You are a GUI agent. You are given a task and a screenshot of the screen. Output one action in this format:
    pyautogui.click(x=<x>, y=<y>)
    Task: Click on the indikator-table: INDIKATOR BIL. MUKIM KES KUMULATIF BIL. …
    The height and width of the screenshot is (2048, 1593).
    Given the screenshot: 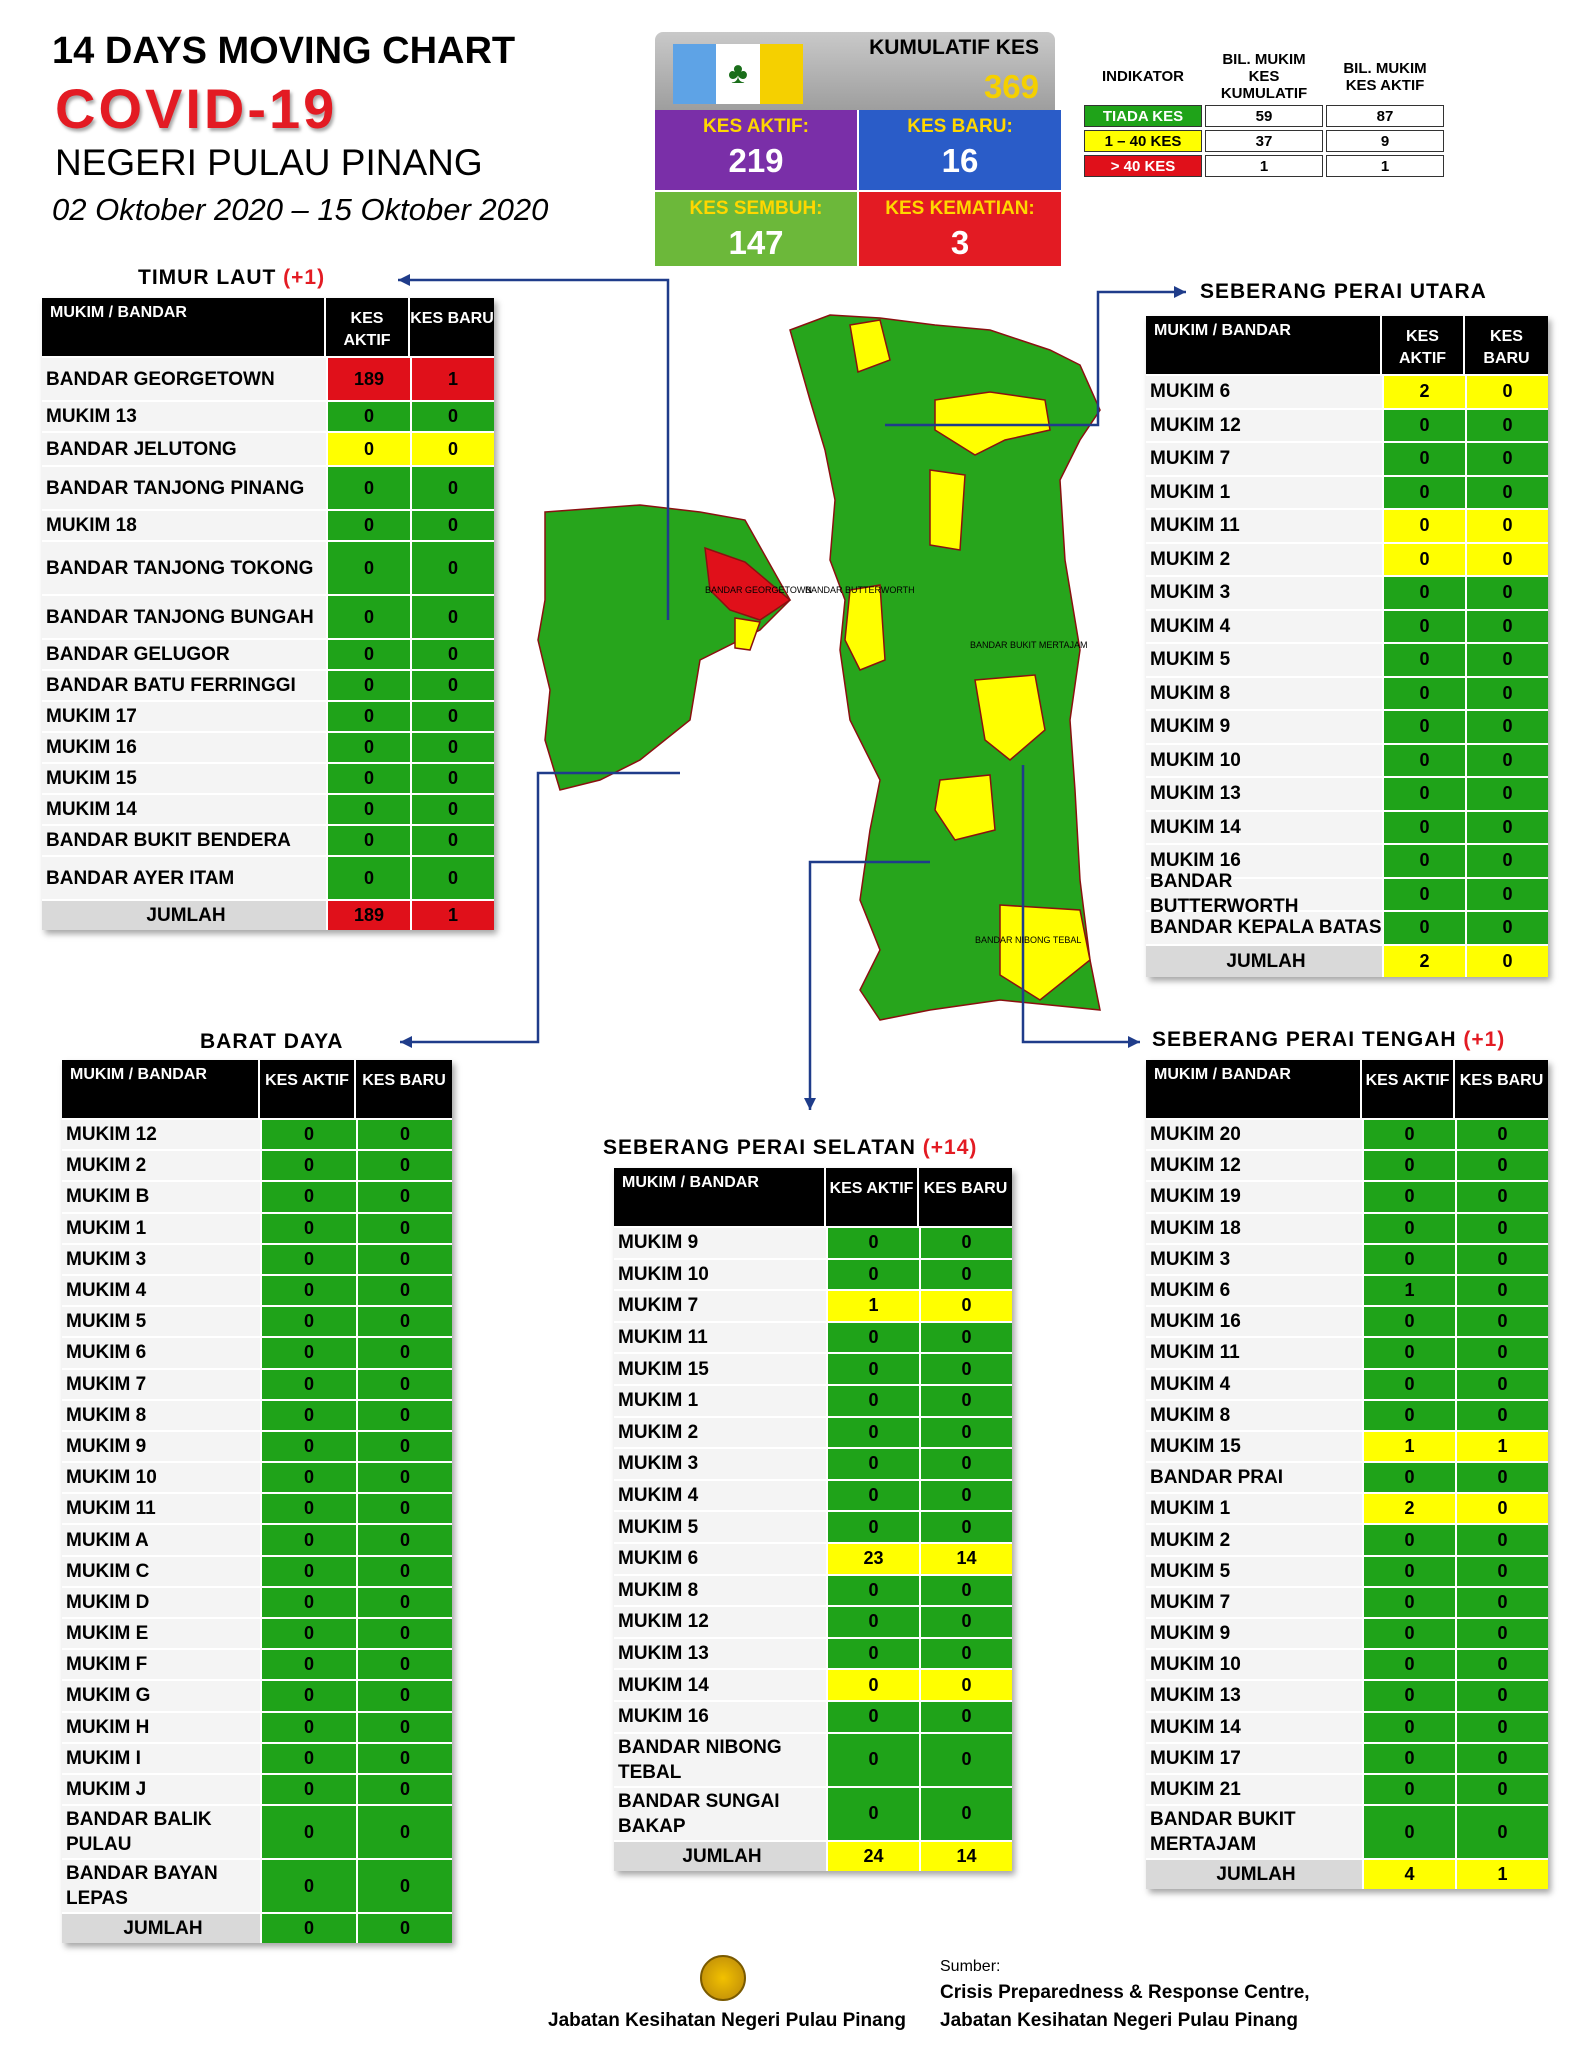 What is the action you would take?
    pyautogui.click(x=1264, y=114)
    